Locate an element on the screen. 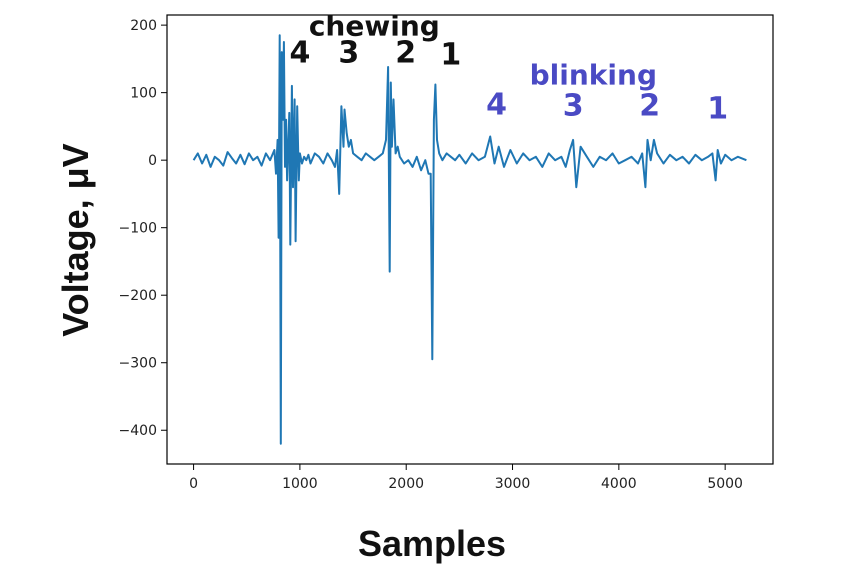 The width and height of the screenshot is (849, 572). x-axis-title: Samples is located at coordinates (432, 543).